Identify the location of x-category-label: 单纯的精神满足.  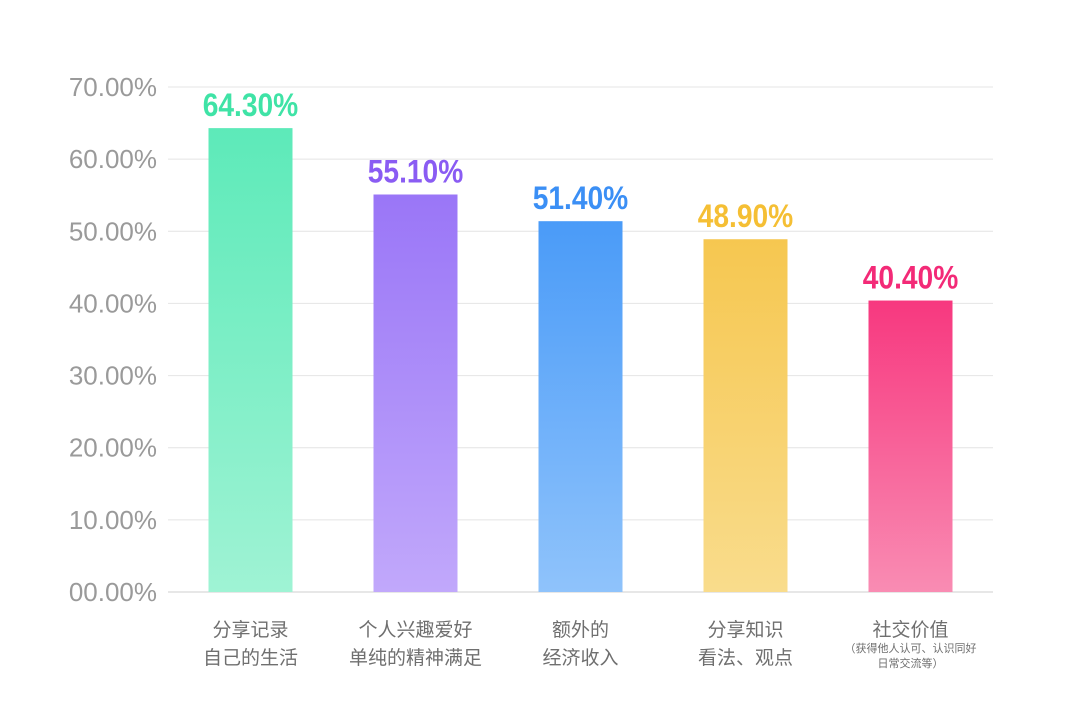
(415, 658).